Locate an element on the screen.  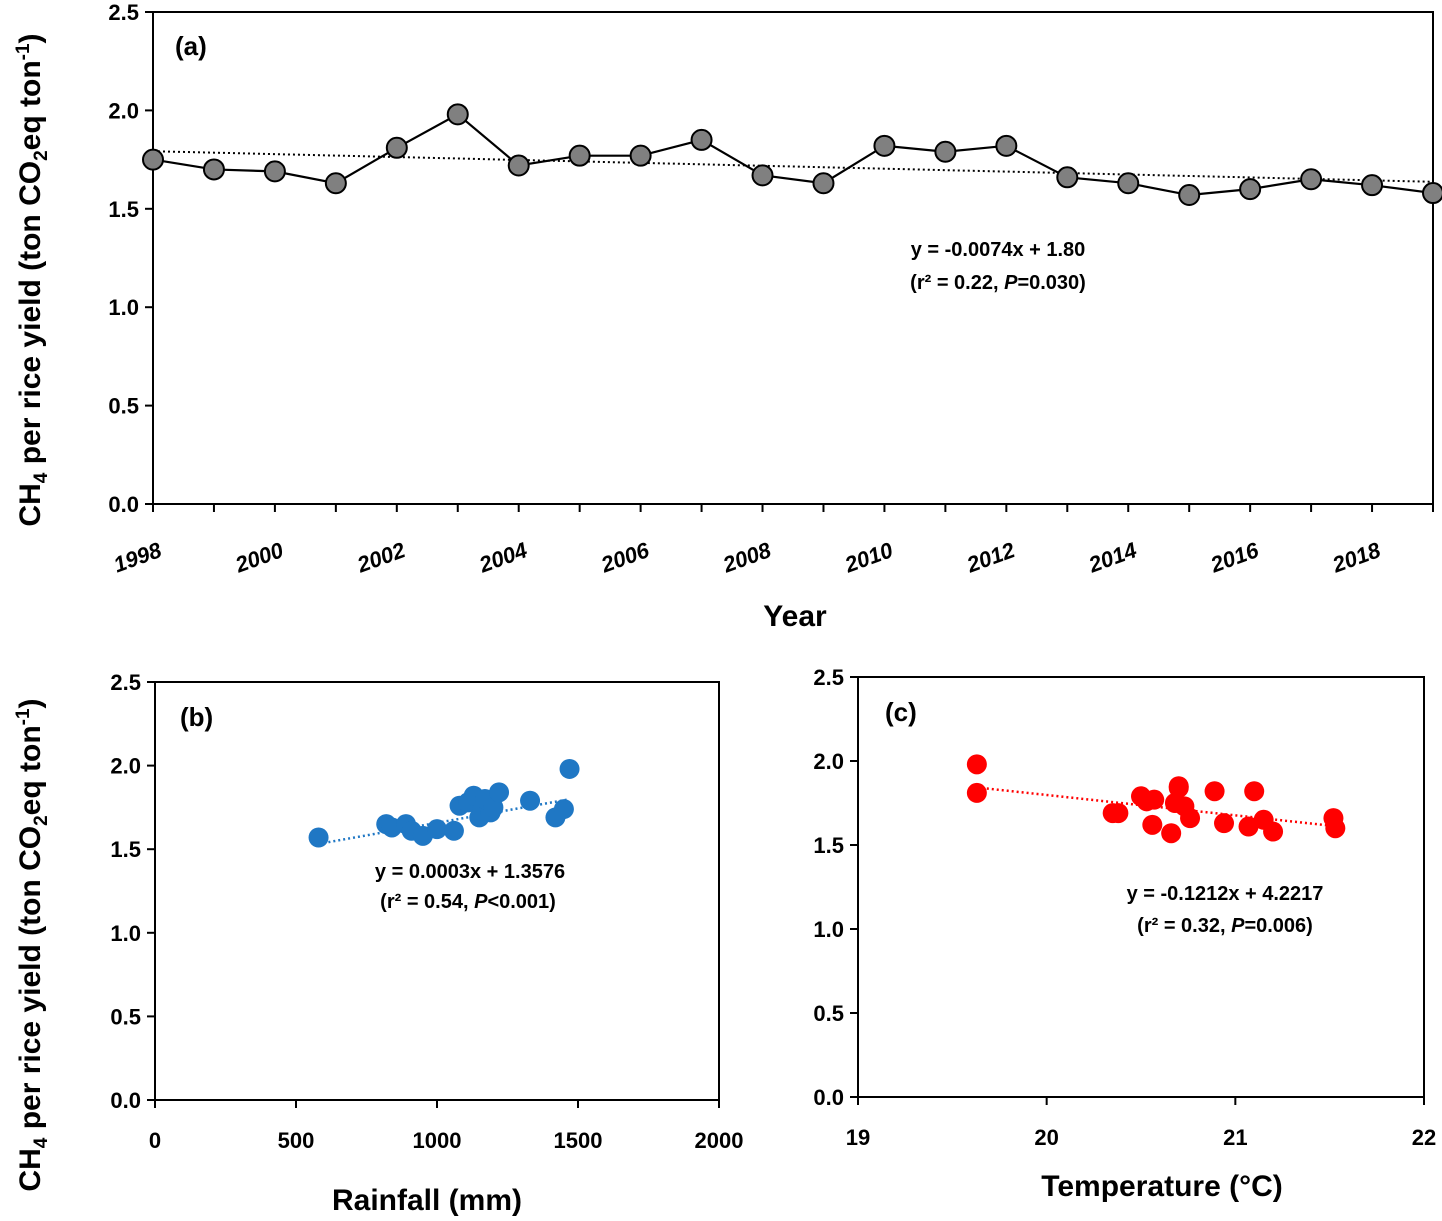
y-axis-label-b: CH4 per rice yield (ton CO2eq ton-1) is located at coordinates (32, 944).